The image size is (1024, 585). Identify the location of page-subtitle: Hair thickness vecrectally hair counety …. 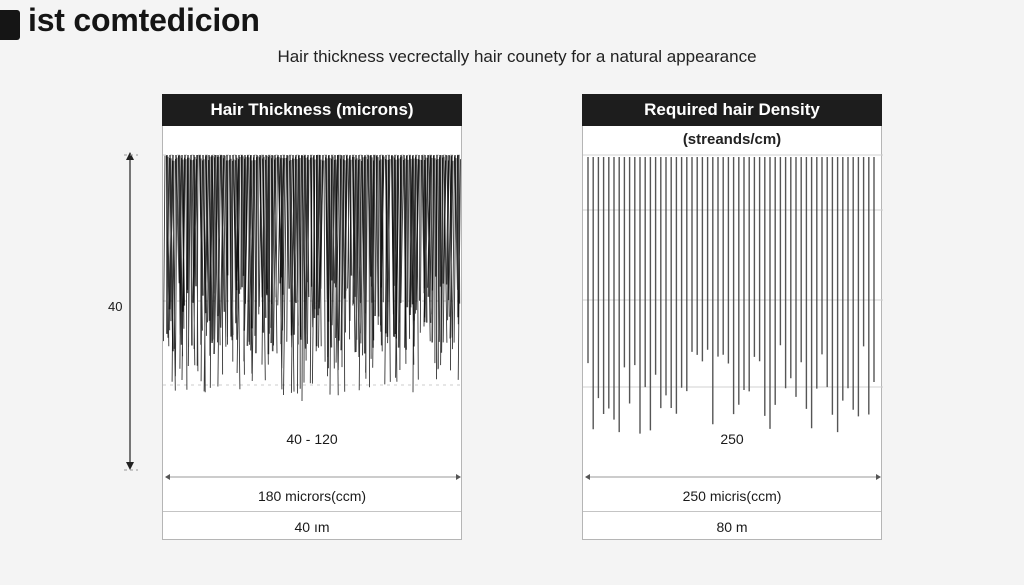
(517, 56).